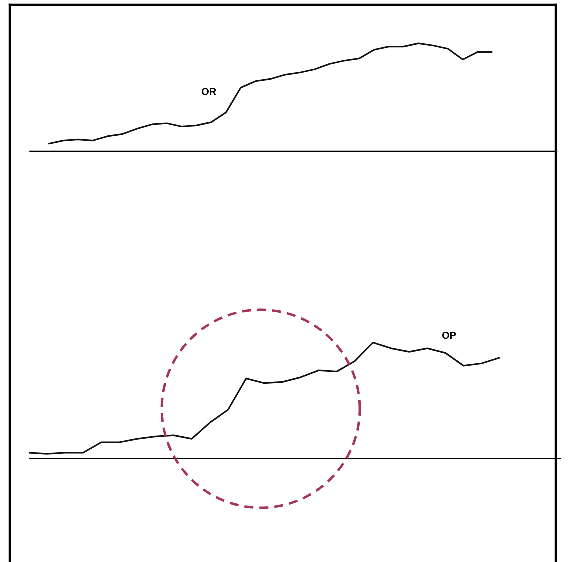  Describe the element at coordinates (449, 336) in the screenshot. I see `series-label: OP` at that location.